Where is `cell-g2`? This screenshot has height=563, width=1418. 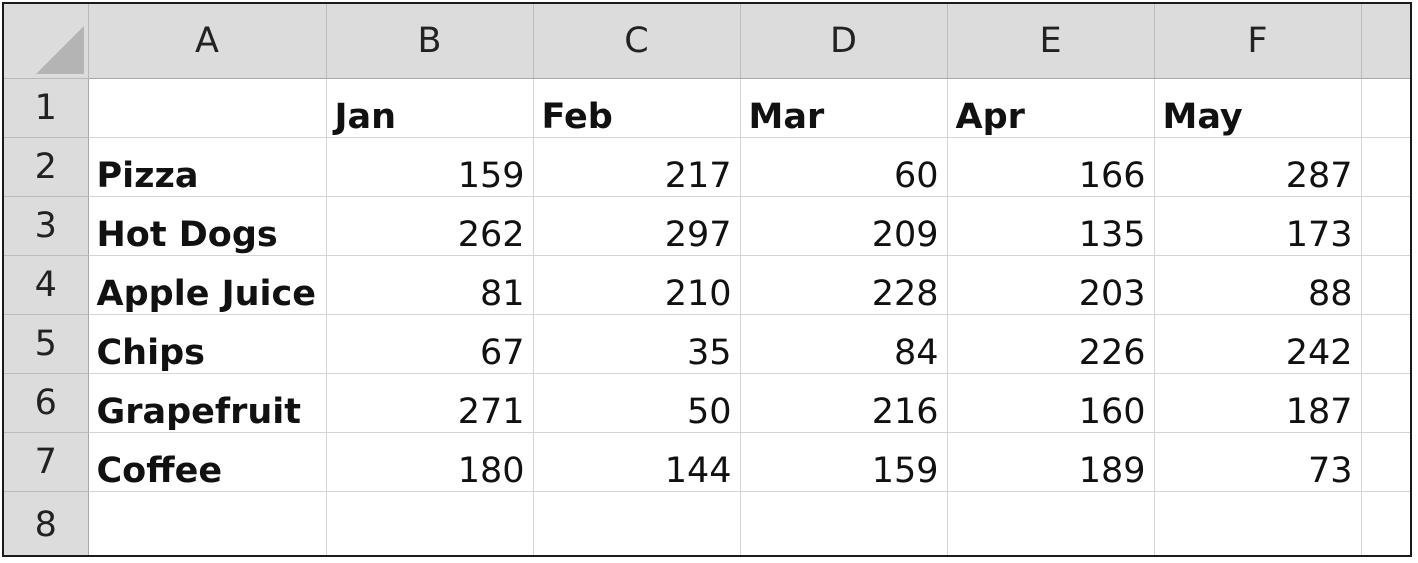
cell-g2 is located at coordinates (1385, 167).